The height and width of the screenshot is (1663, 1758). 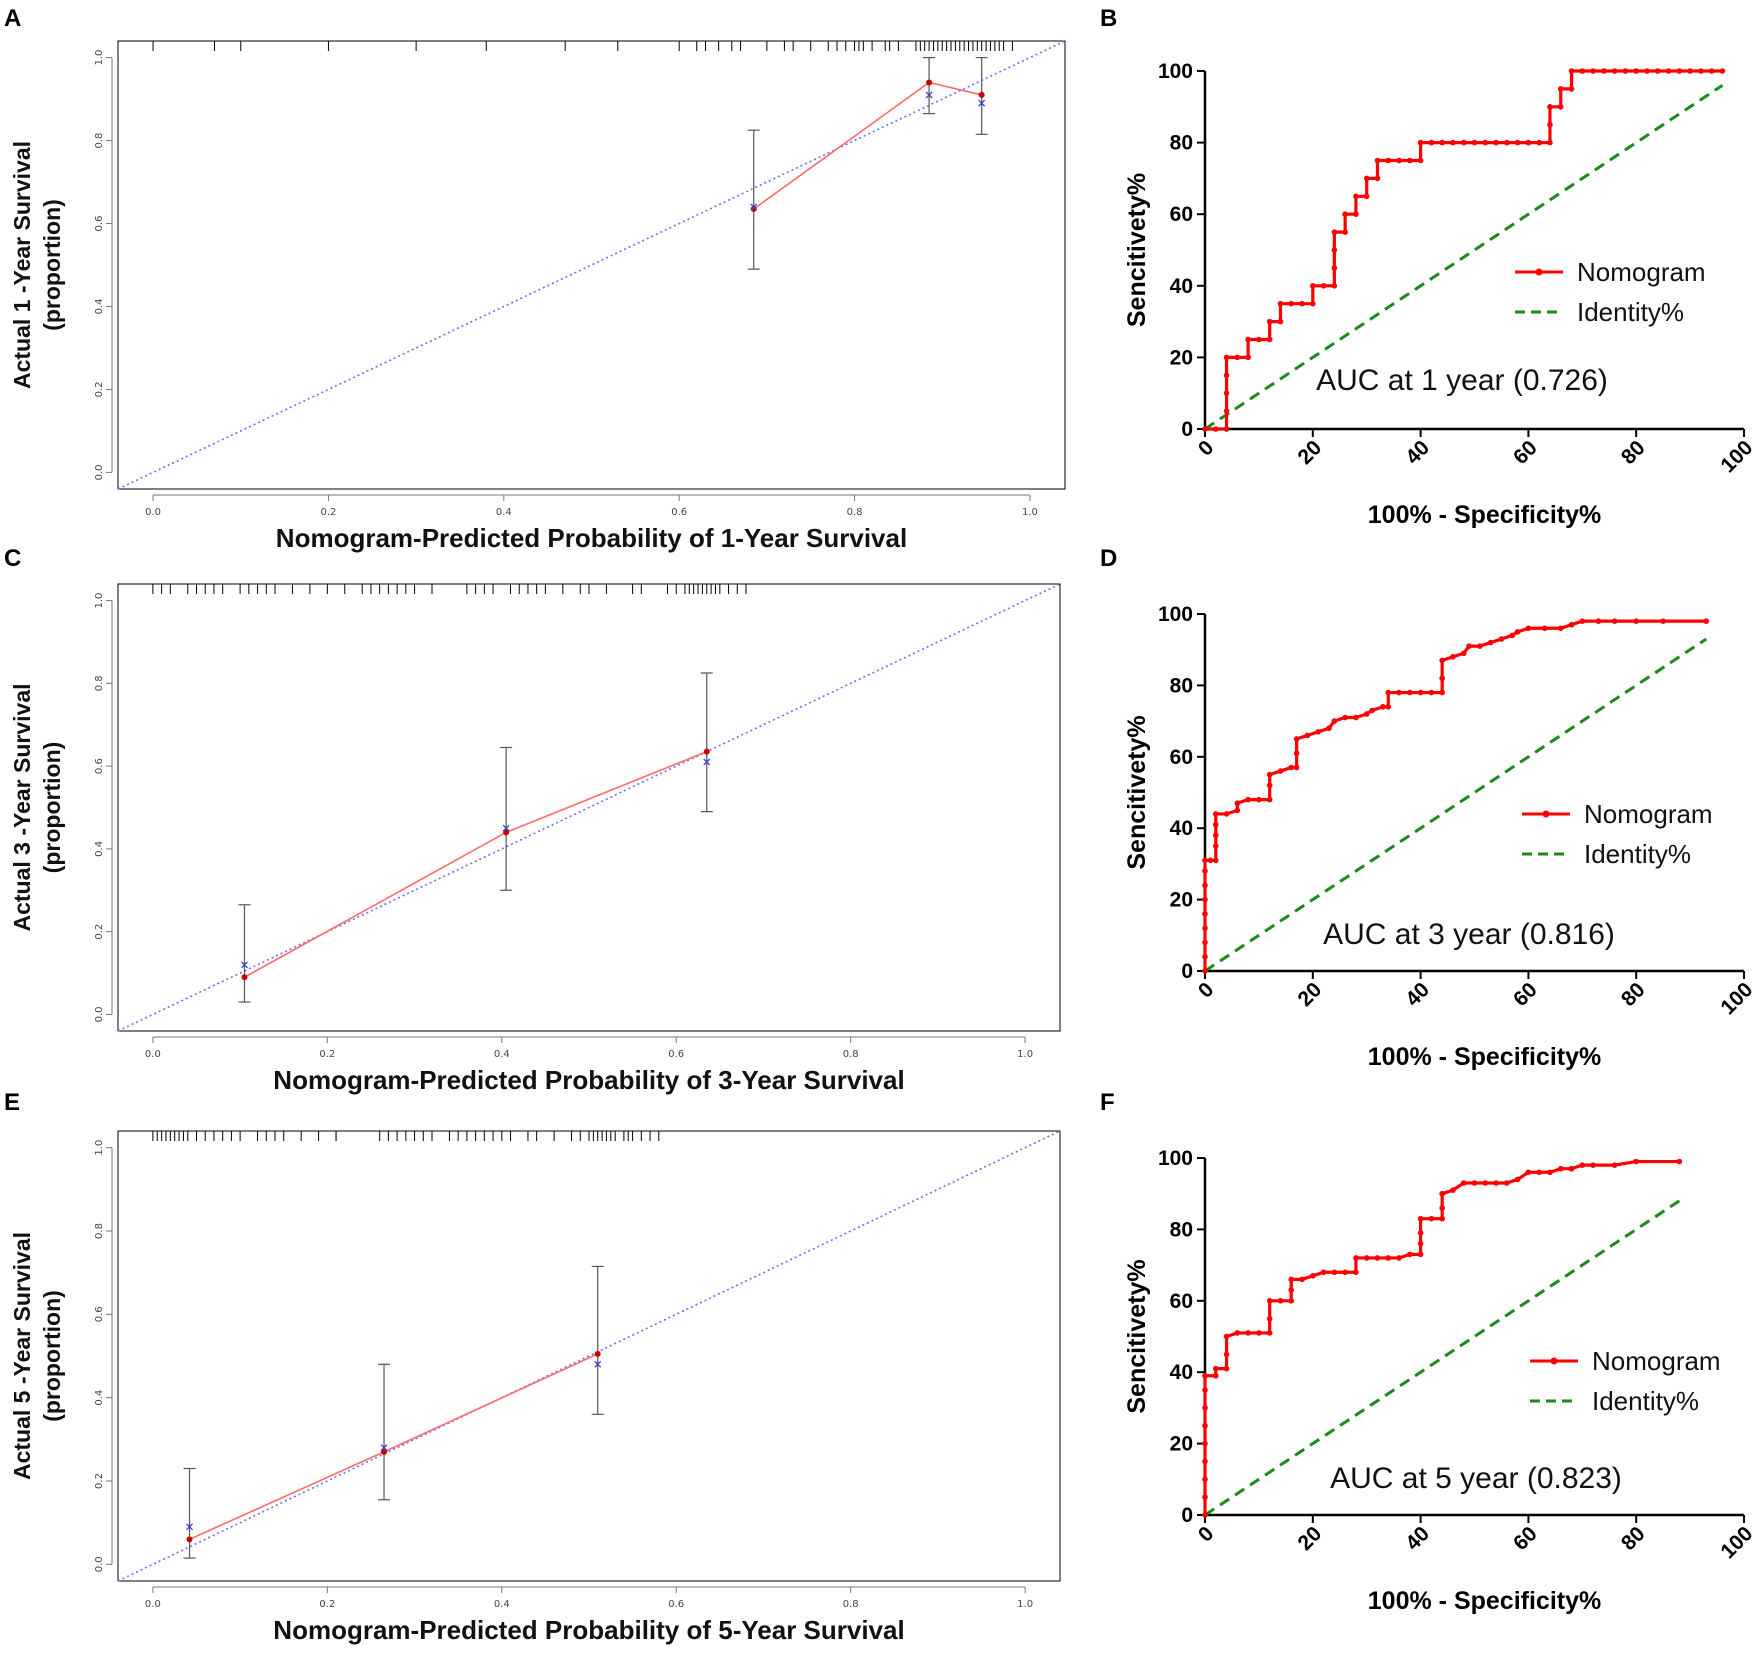 I want to click on legend-identity-label: Identity%, so click(x=1645, y=1401).